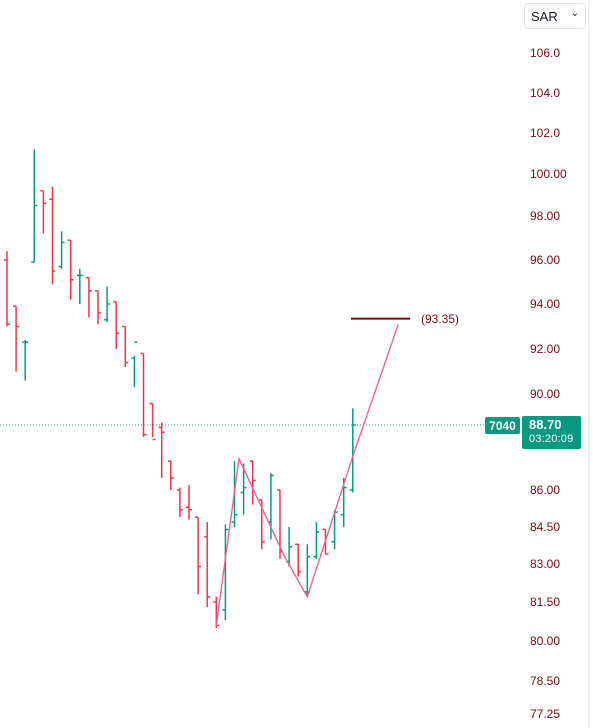 Image resolution: width=593 pixels, height=728 pixels. I want to click on price-tick-label: 96.00, so click(545, 260).